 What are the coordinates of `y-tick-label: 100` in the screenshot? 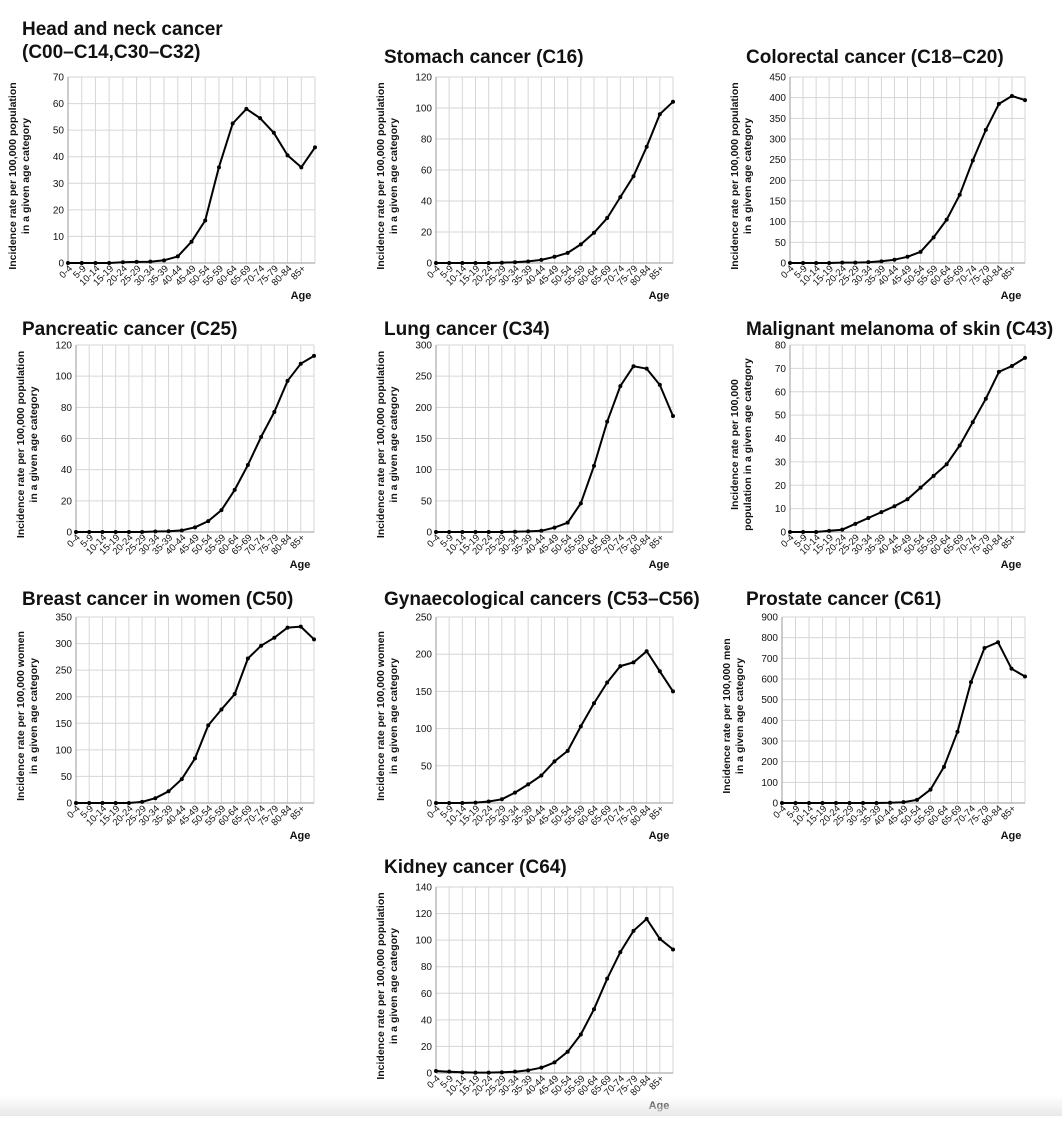 It's located at (777, 222).